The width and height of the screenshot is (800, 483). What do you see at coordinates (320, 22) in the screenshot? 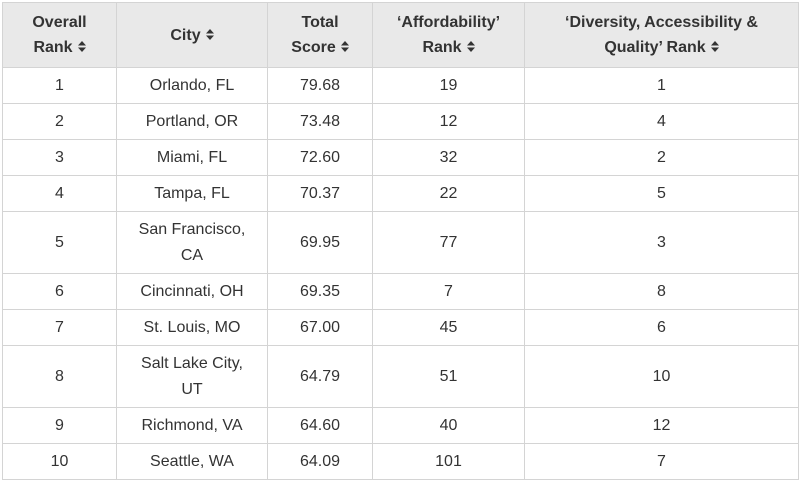
I see `column-header-label: Total` at bounding box center [320, 22].